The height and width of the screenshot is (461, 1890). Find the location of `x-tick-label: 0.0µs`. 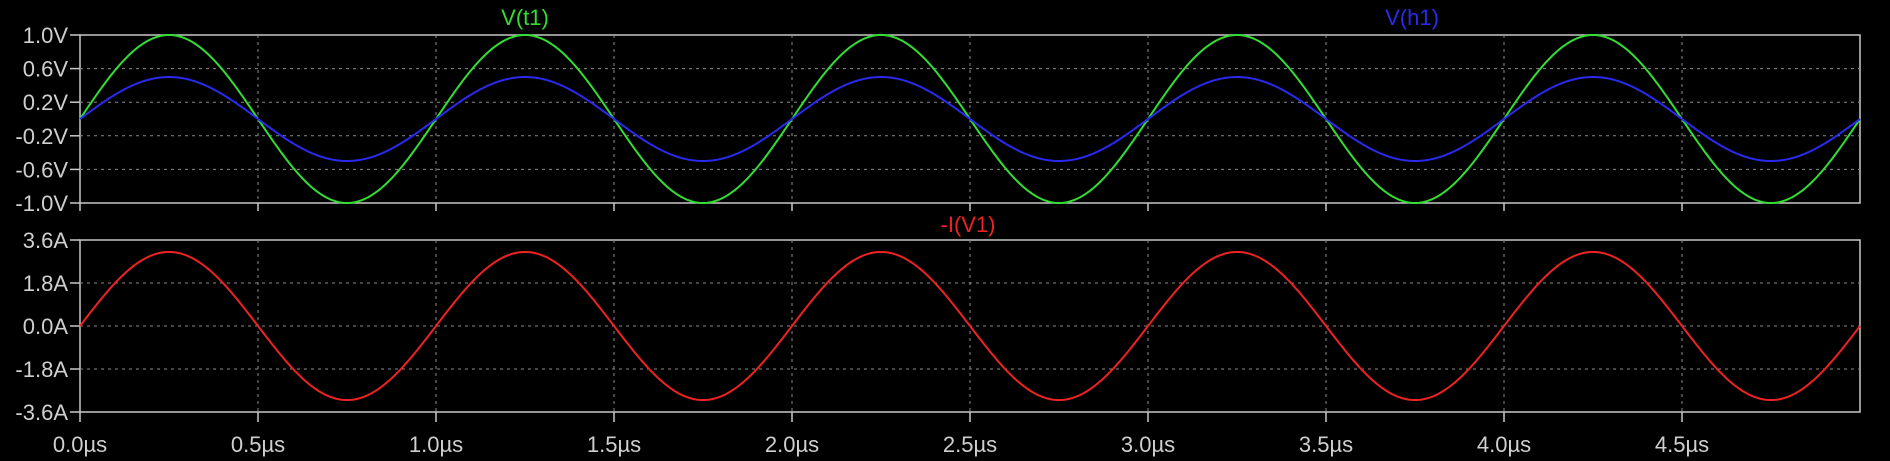

x-tick-label: 0.0µs is located at coordinates (80, 444).